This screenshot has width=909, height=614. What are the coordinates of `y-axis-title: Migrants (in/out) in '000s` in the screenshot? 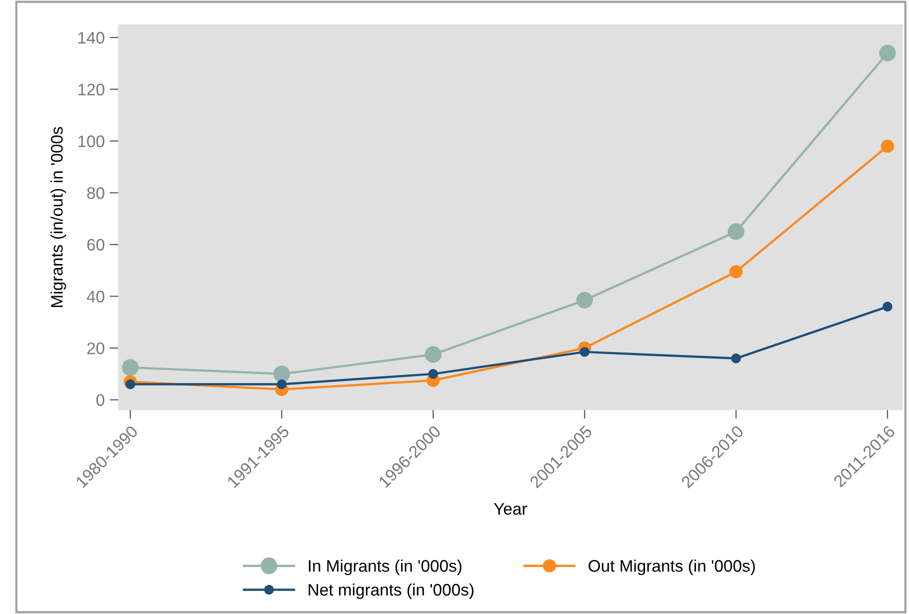 It's located at (58, 216).